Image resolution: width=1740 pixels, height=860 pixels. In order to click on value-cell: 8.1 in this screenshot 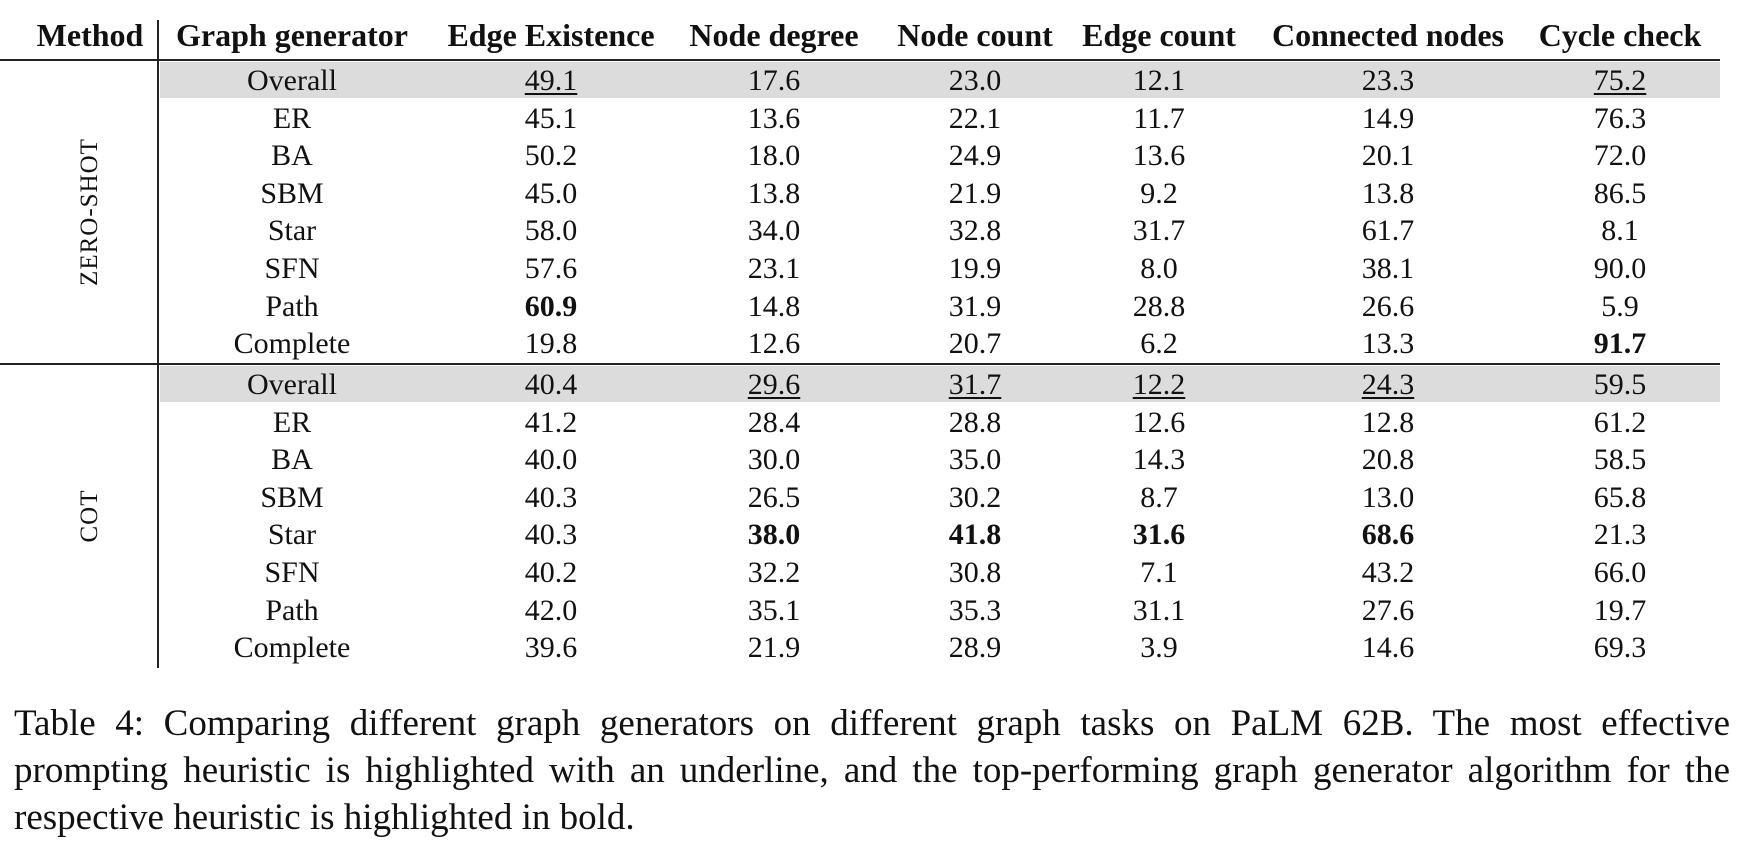, I will do `click(1620, 231)`.